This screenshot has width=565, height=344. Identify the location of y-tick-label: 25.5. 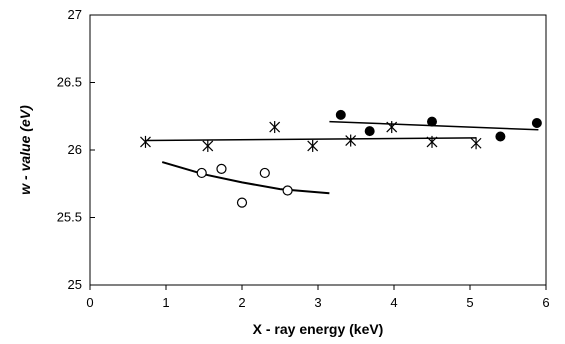
(69, 217).